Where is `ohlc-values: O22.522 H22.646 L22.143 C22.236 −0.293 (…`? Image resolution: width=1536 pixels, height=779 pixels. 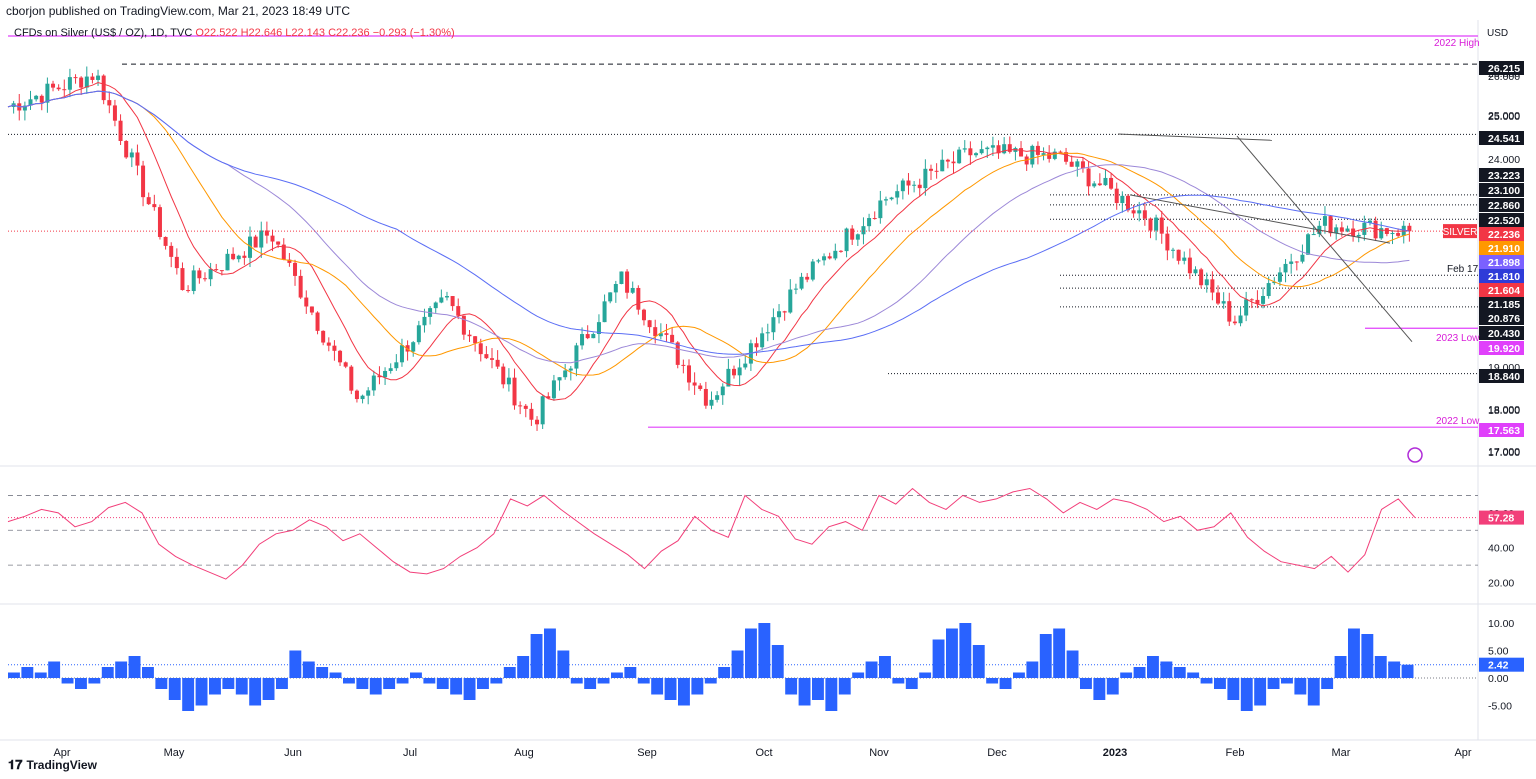 ohlc-values: O22.522 H22.646 L22.143 C22.236 −0.293 (… is located at coordinates (325, 33).